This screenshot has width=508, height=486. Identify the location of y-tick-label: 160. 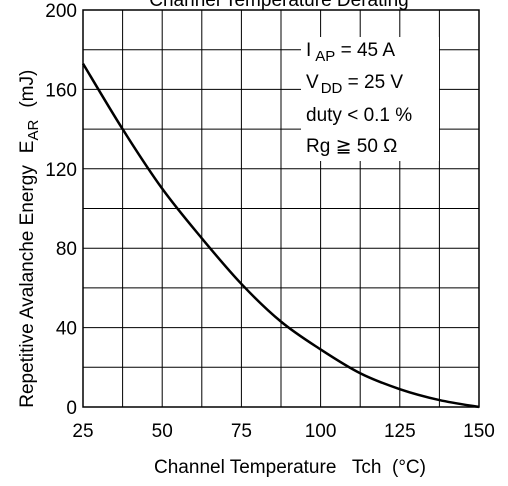
(61, 90).